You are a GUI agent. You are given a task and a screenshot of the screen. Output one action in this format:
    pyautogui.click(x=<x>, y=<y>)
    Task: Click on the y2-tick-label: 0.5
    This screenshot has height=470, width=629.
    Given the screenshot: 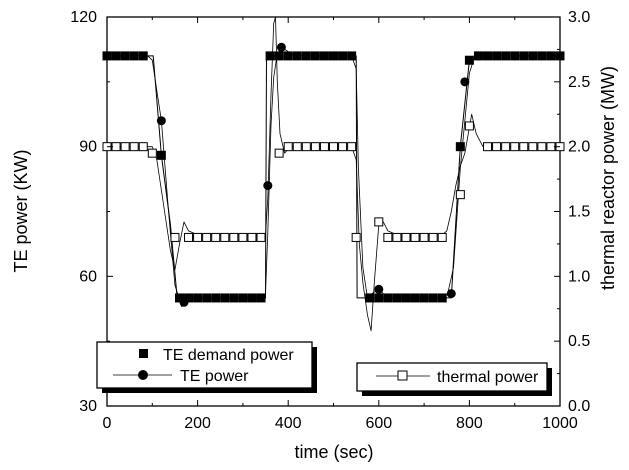 What is the action you would take?
    pyautogui.click(x=579, y=341)
    